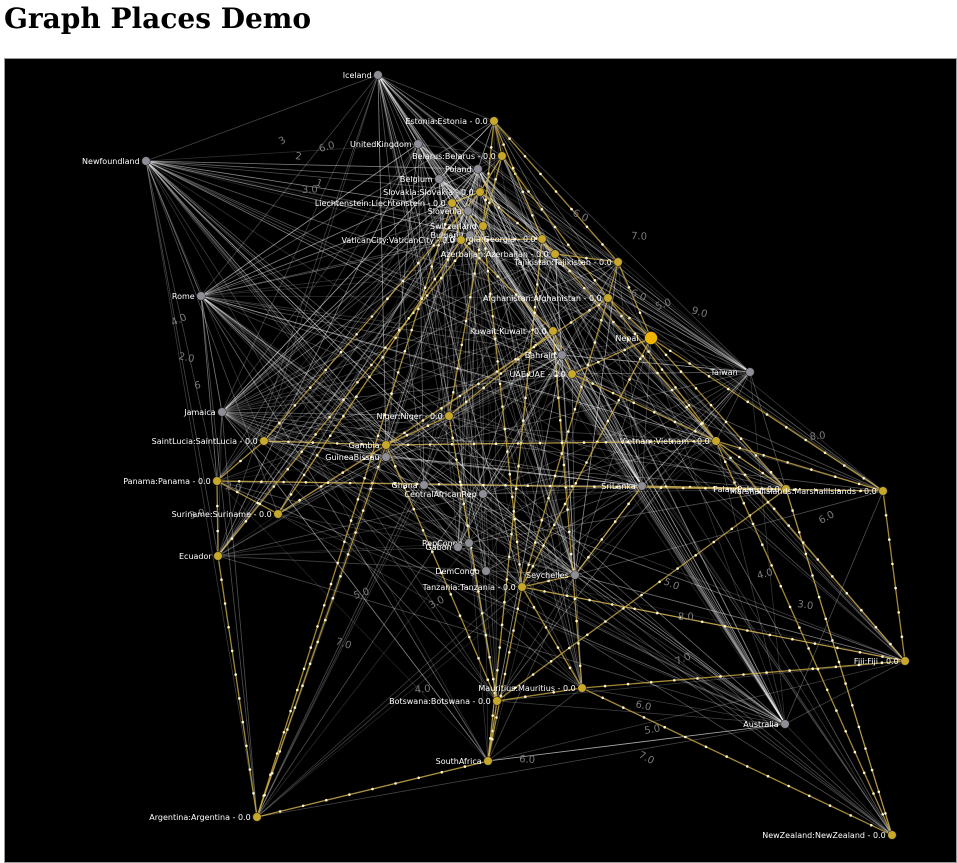 The height and width of the screenshot is (863, 957). What do you see at coordinates (386, 144) in the screenshot?
I see `node-uk: UnitedKingdom` at bounding box center [386, 144].